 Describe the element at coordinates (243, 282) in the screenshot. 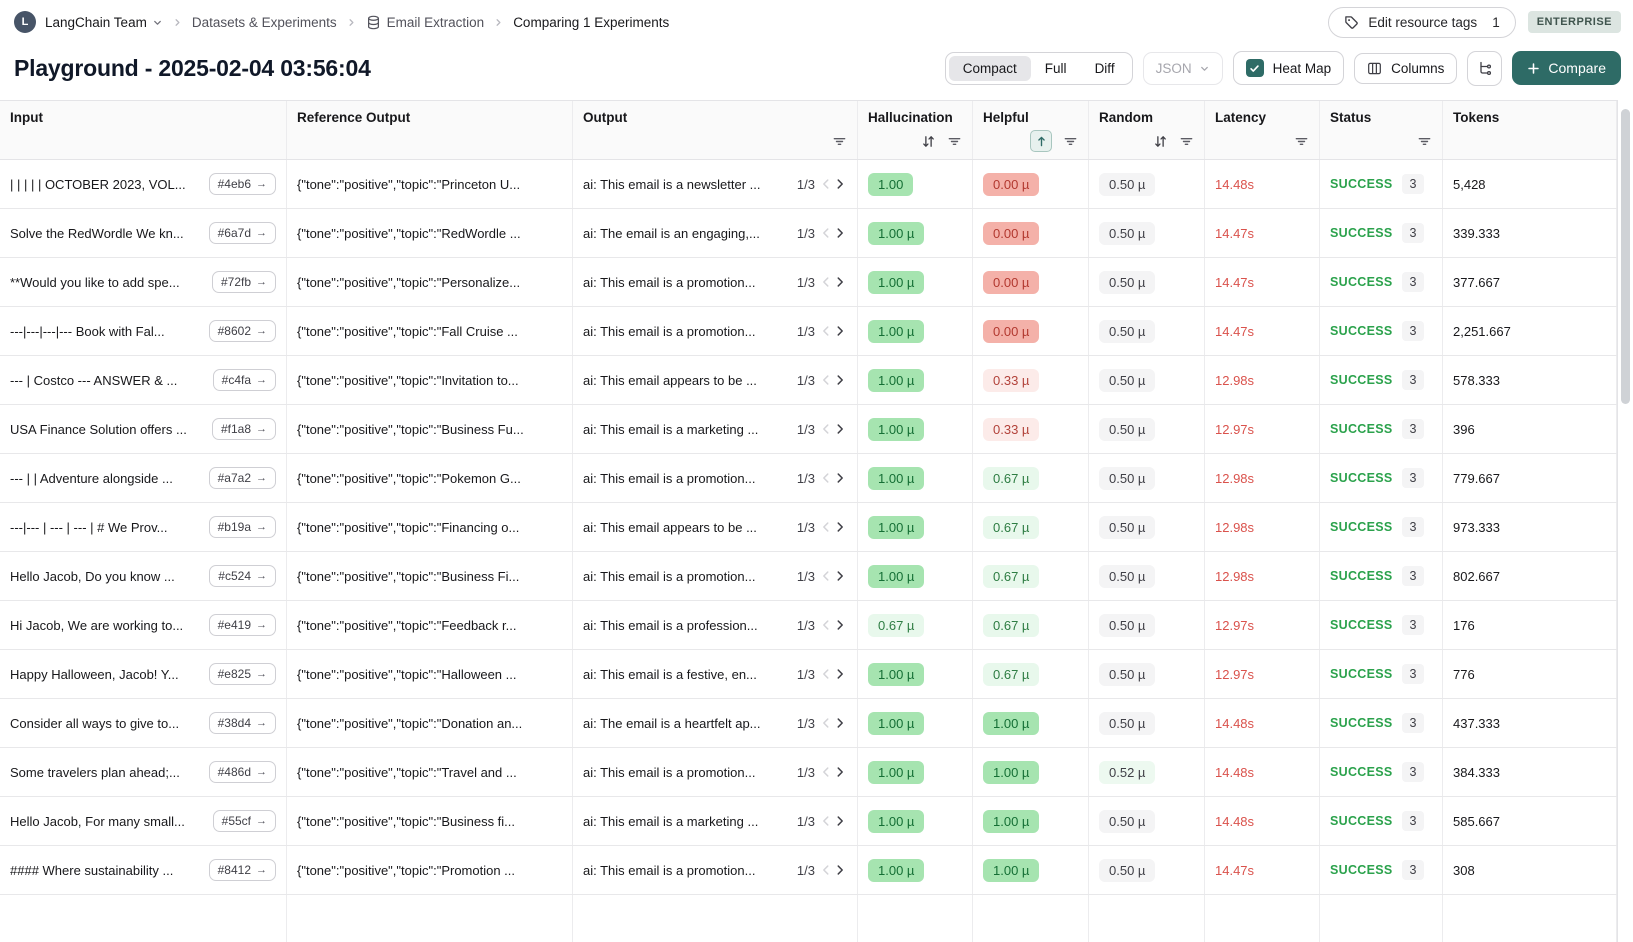

I see `example-id-badge: #72fb →` at that location.